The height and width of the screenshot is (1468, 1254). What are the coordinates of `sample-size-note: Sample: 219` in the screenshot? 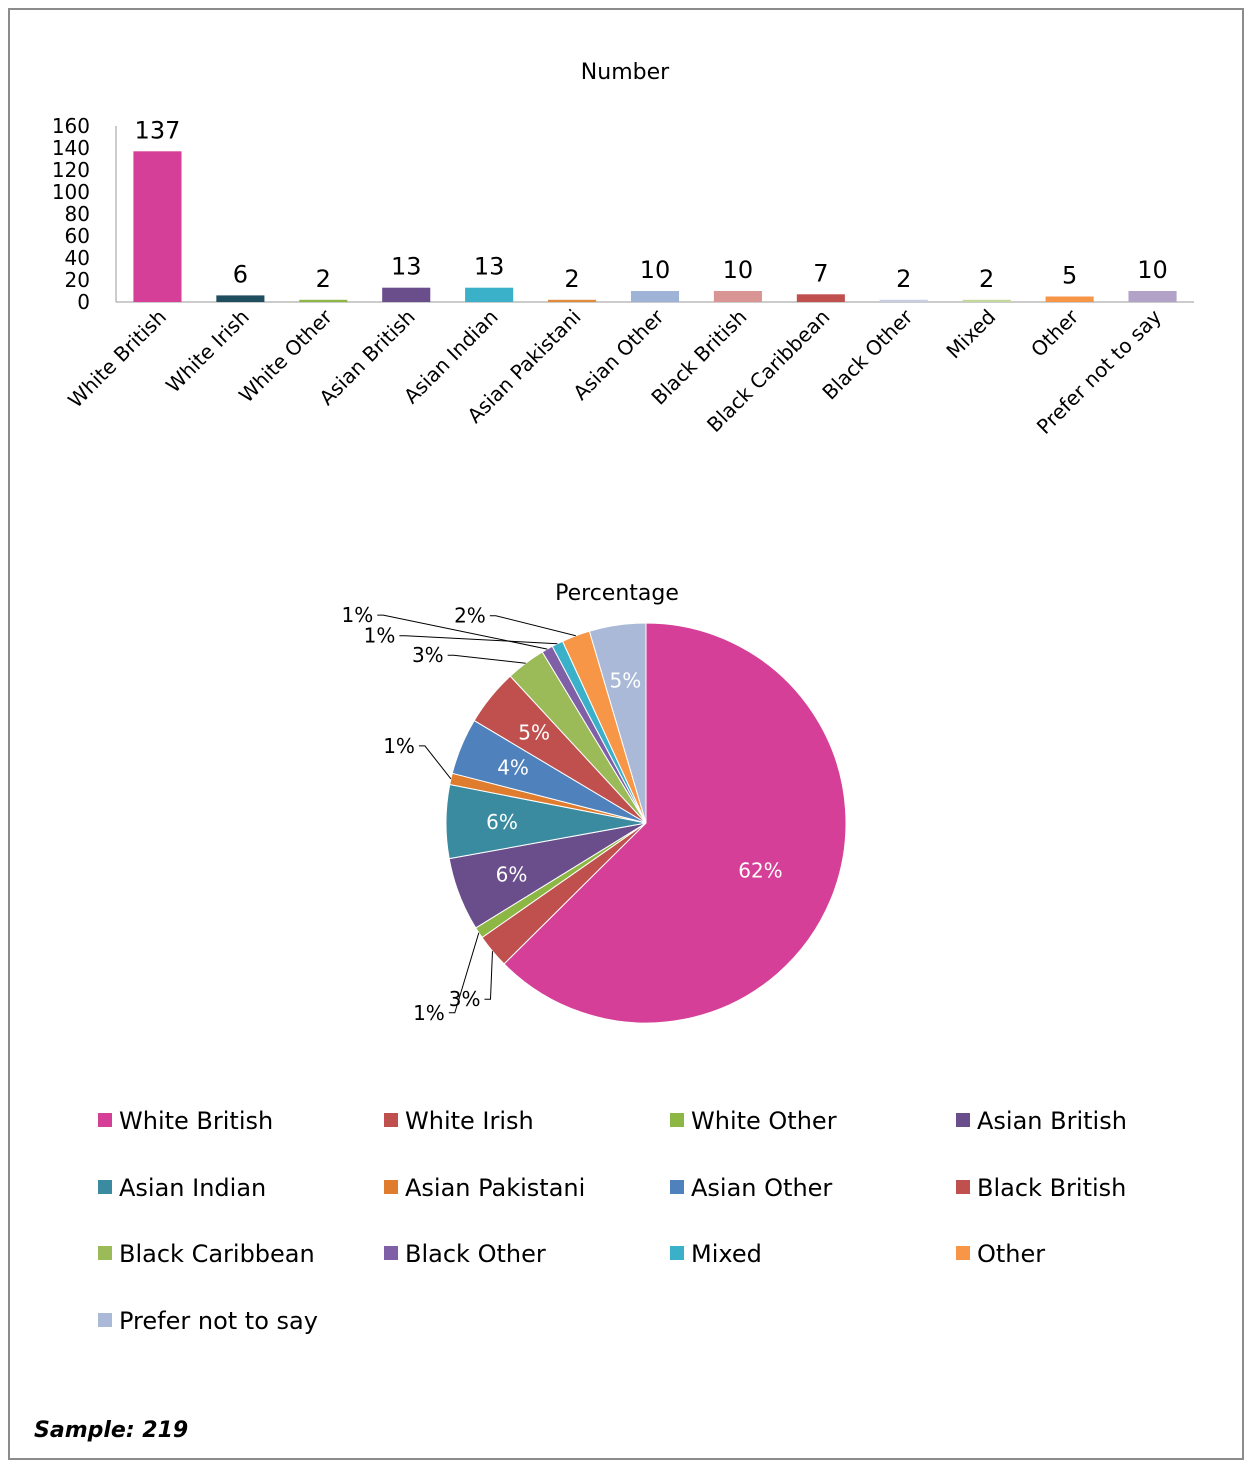 It's located at (111, 1430).